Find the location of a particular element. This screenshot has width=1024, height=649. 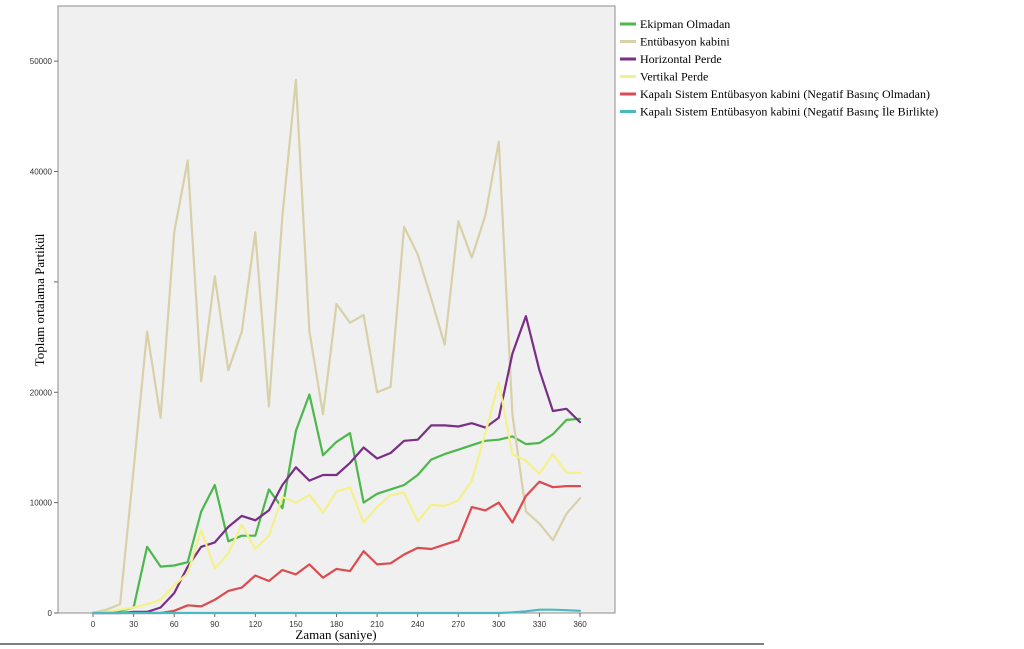

x-axis-ticks: 0 30 60 90 120 150 180 210 240 270 300 330 360 is located at coordinates (339, 621).